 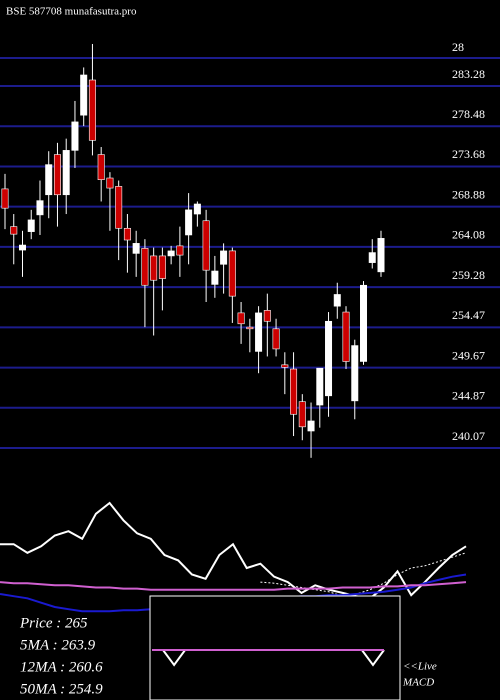 I want to click on axis-annotation: 28, so click(x=458, y=47).